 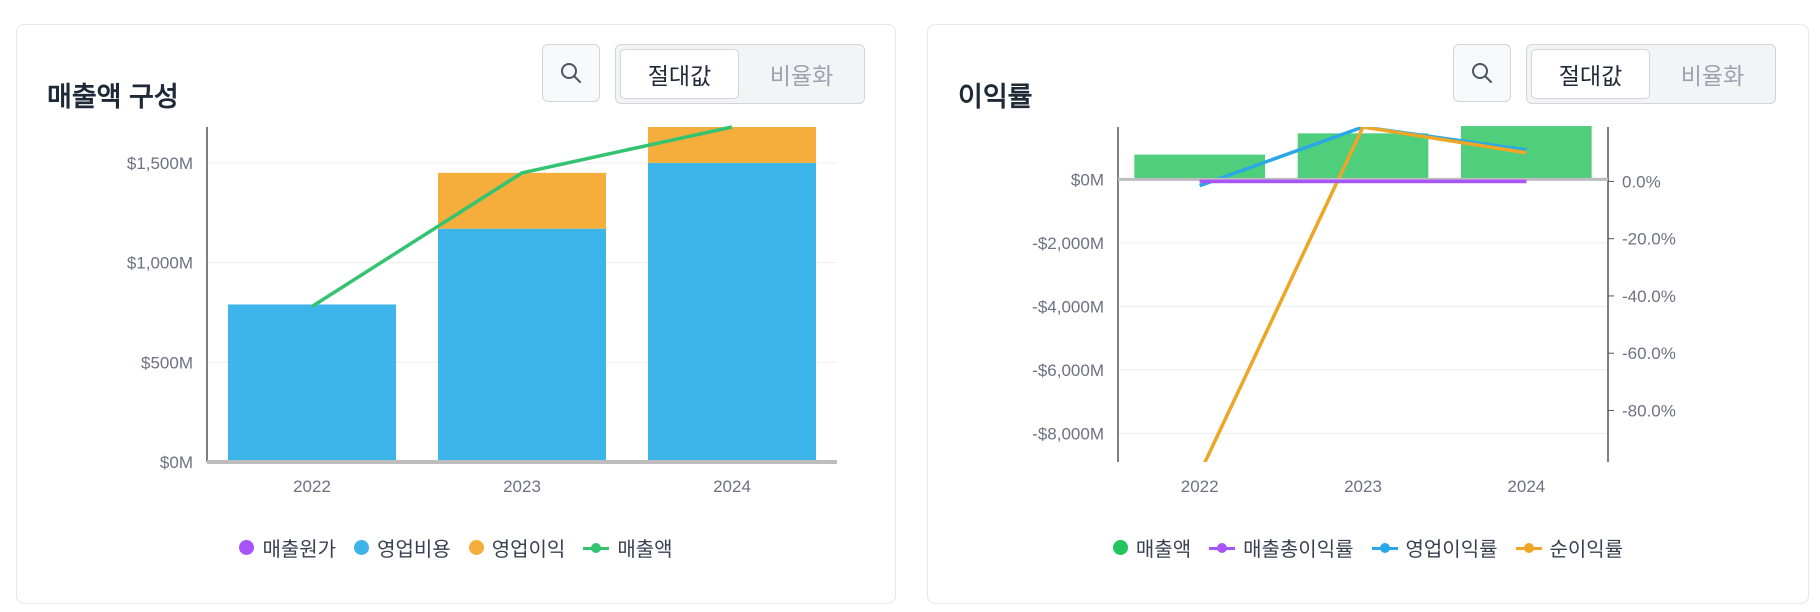 What do you see at coordinates (1451, 550) in the screenshot?
I see `legend-label: 영업이익률` at bounding box center [1451, 550].